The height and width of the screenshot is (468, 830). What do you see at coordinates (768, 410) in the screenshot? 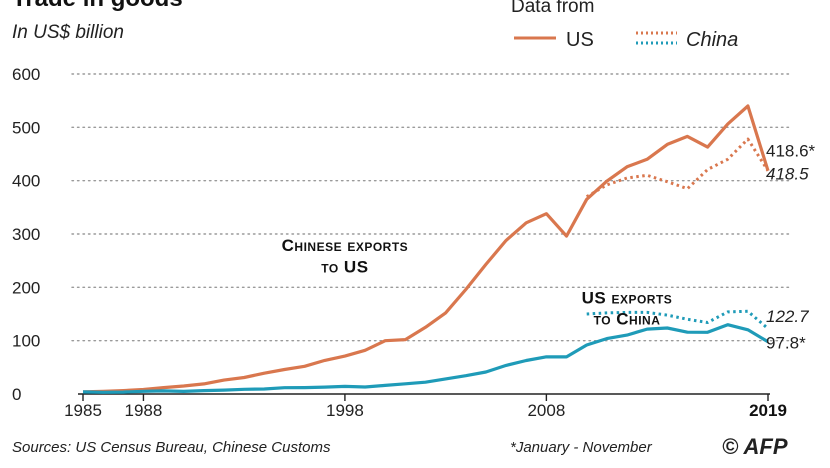
I see `x-tick-label: 2019` at bounding box center [768, 410].